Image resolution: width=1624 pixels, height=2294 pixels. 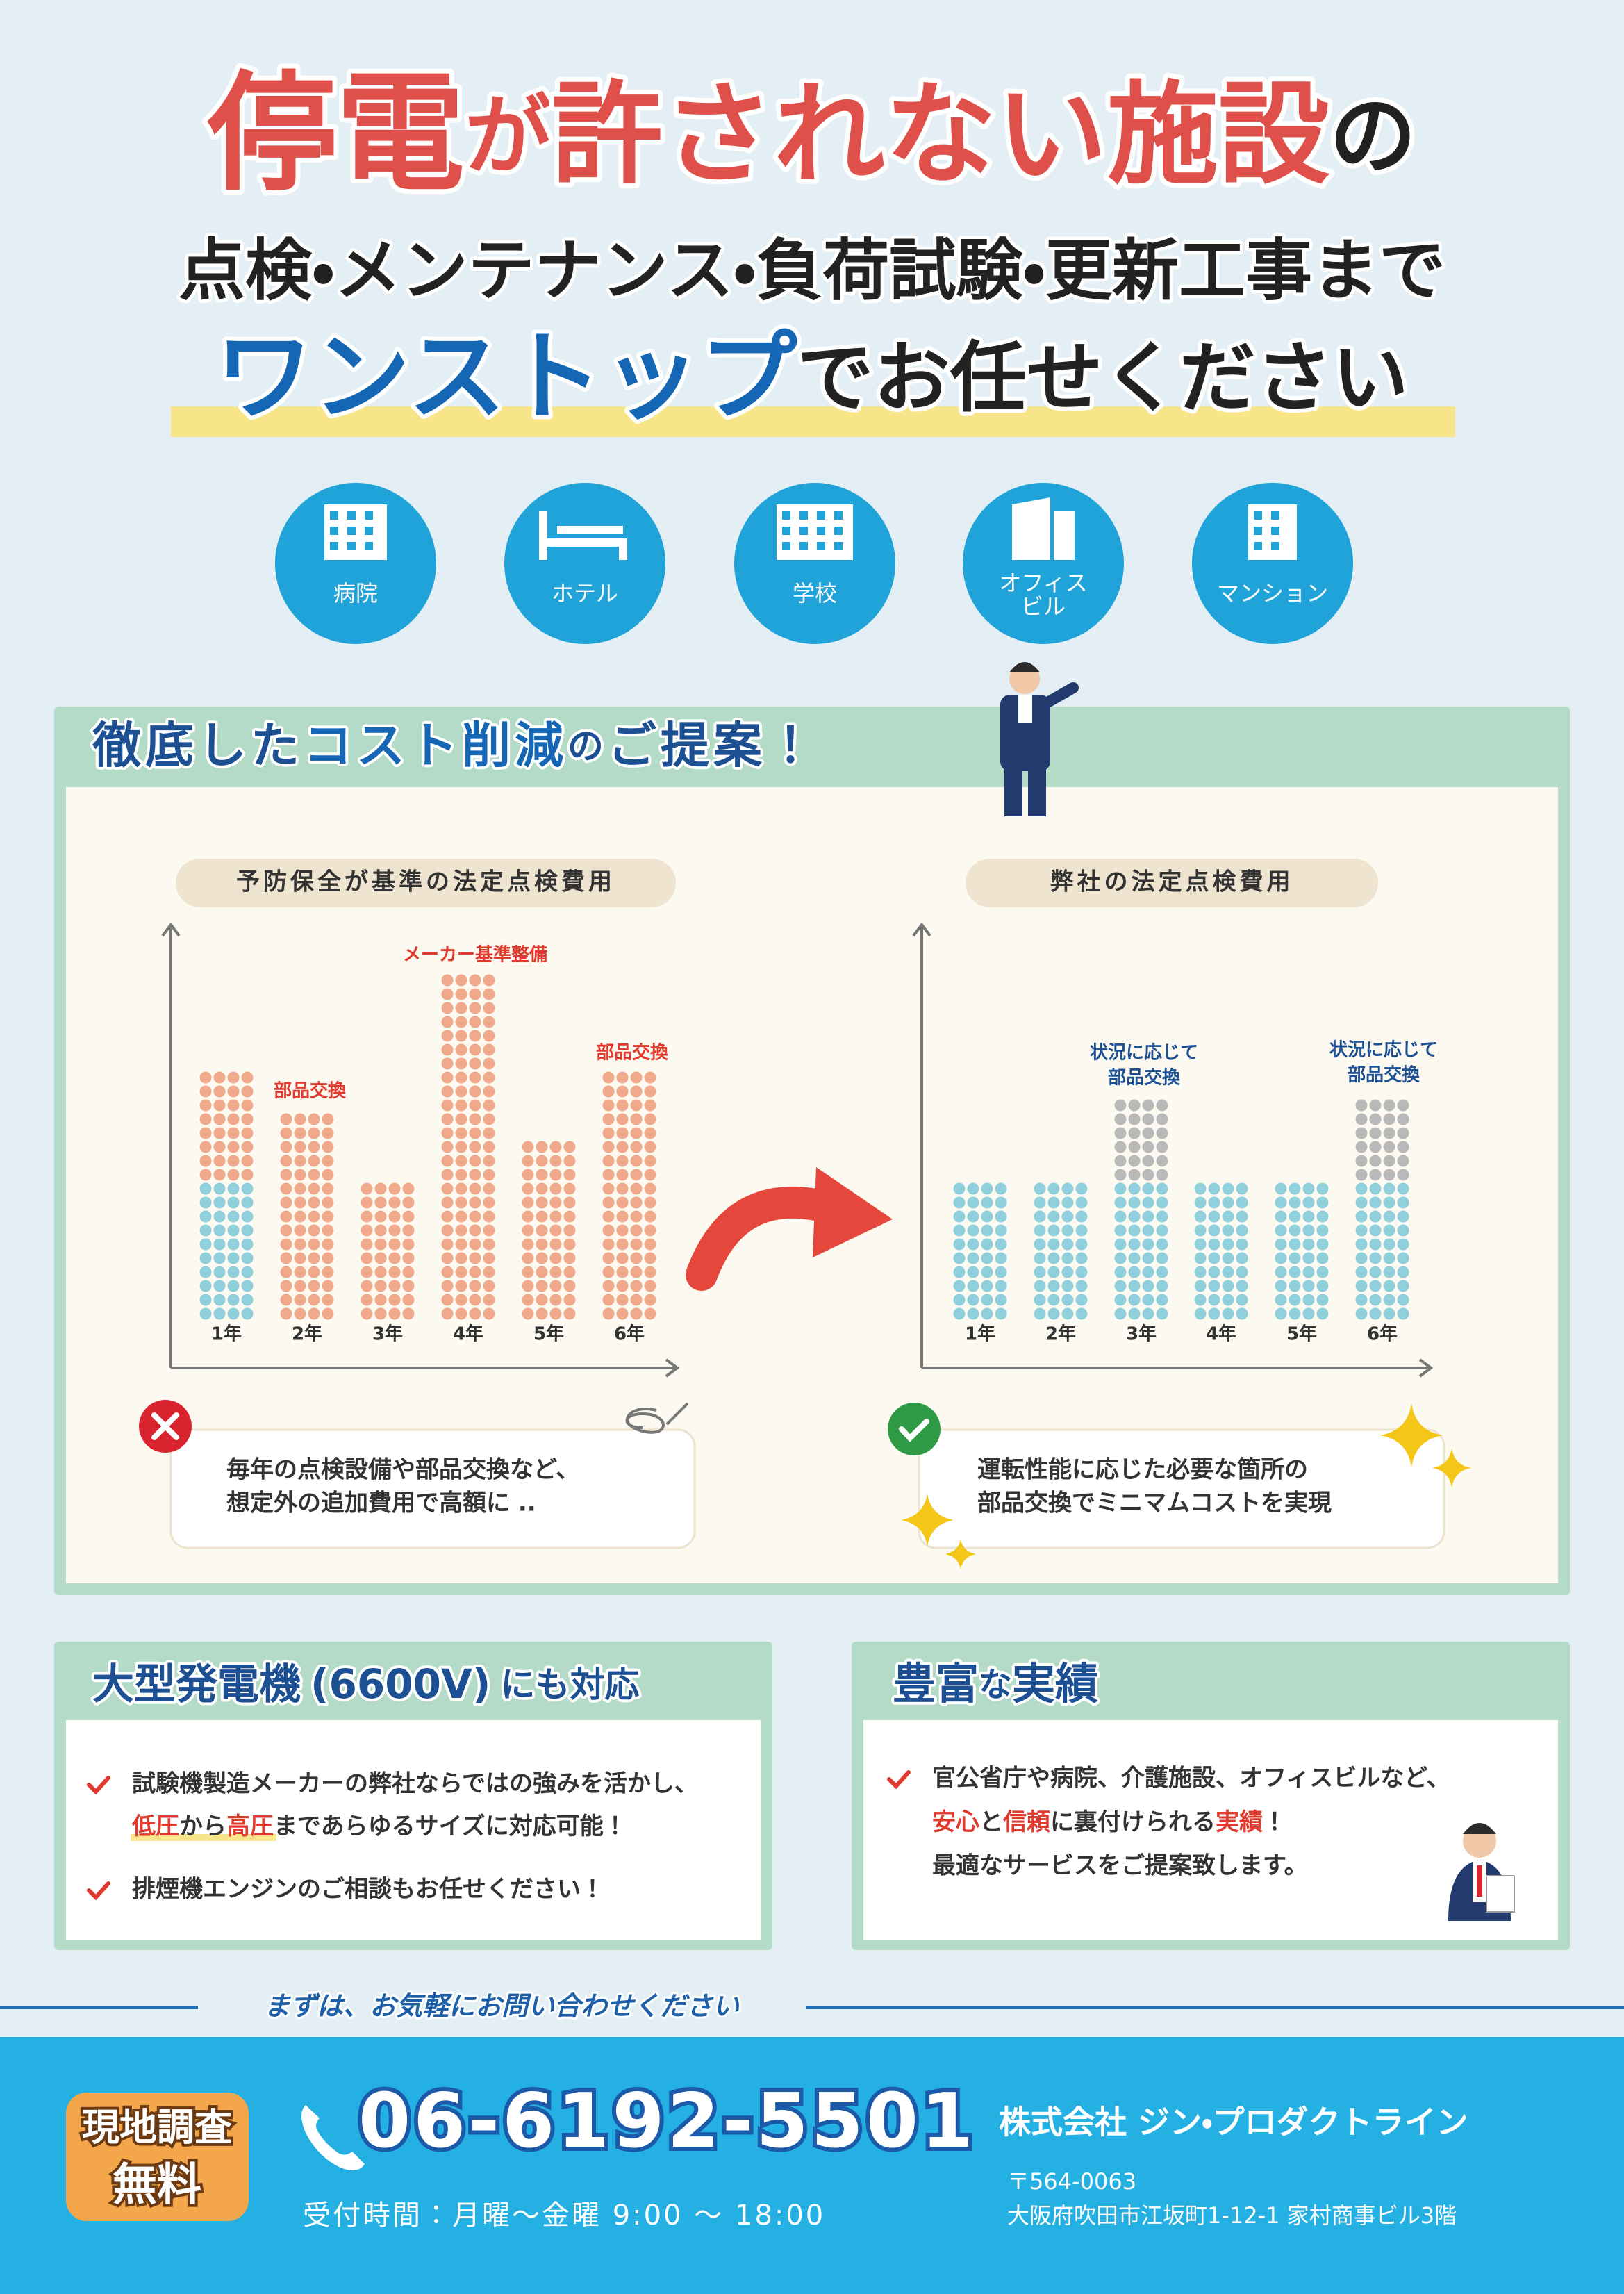 What do you see at coordinates (468, 1334) in the screenshot?
I see `year-label: 4年` at bounding box center [468, 1334].